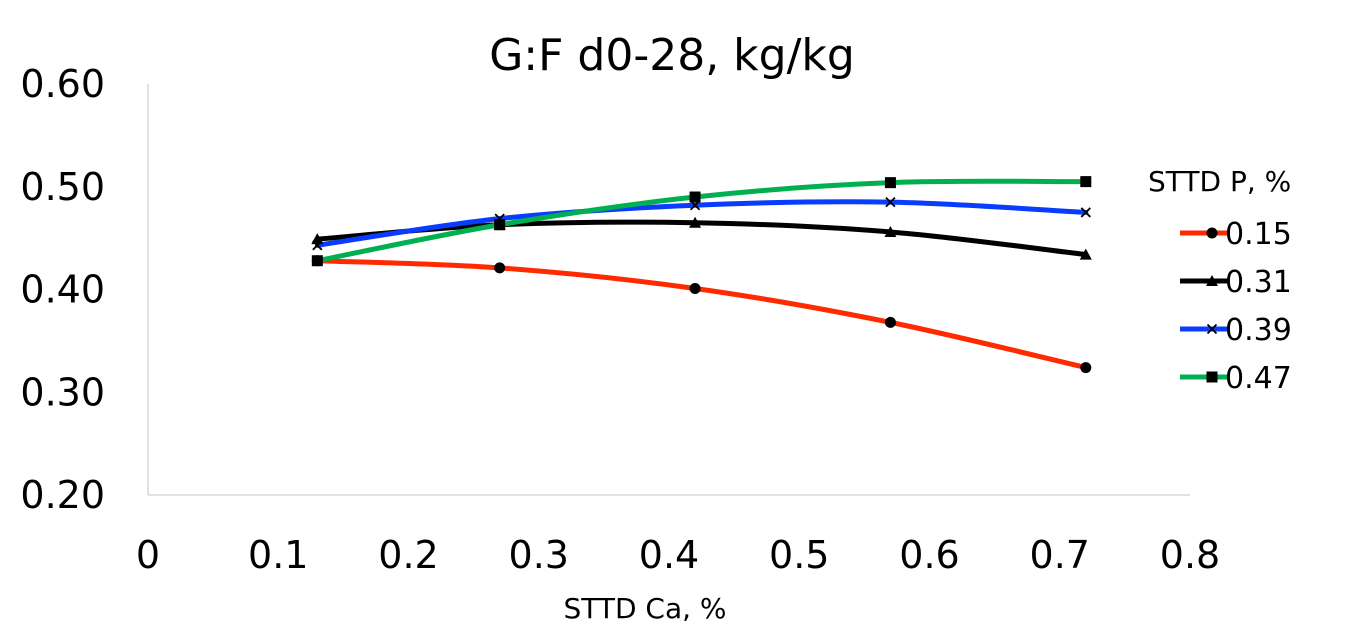  What do you see at coordinates (1258, 234) in the screenshot?
I see `legend-label-0.15: 0.15` at bounding box center [1258, 234].